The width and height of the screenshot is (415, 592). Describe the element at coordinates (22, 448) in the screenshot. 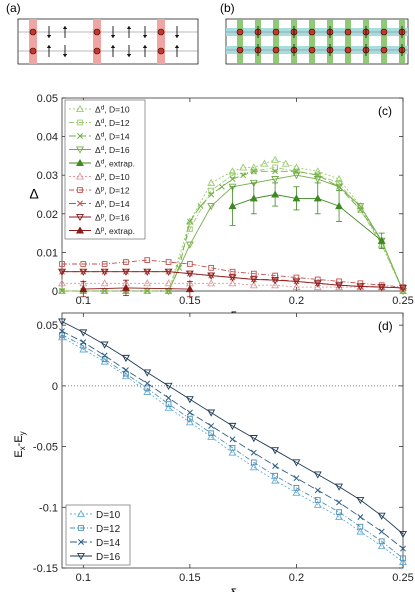

I see `chart-d-ylabel-sub1: x` at that location.